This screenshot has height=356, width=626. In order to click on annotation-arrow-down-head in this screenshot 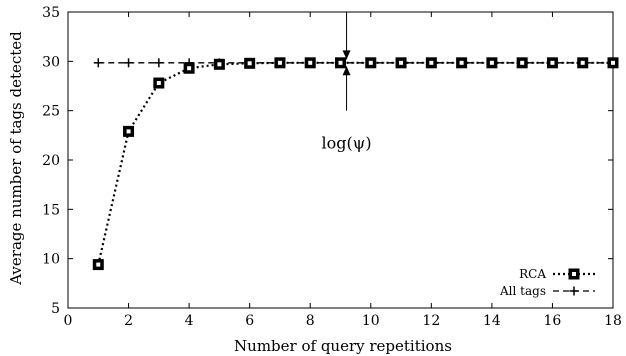, I will do `click(346, 55)`.